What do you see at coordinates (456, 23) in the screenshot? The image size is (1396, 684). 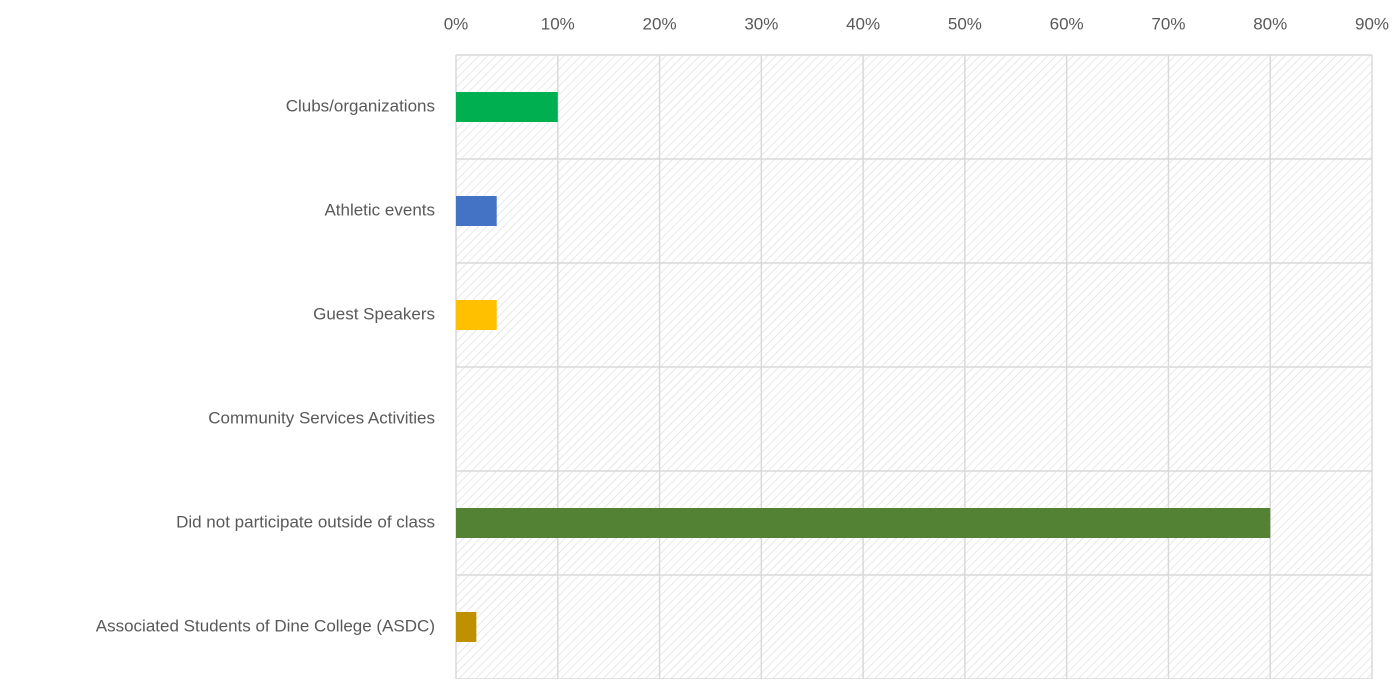 I see `x-tick-label: 0%` at bounding box center [456, 23].